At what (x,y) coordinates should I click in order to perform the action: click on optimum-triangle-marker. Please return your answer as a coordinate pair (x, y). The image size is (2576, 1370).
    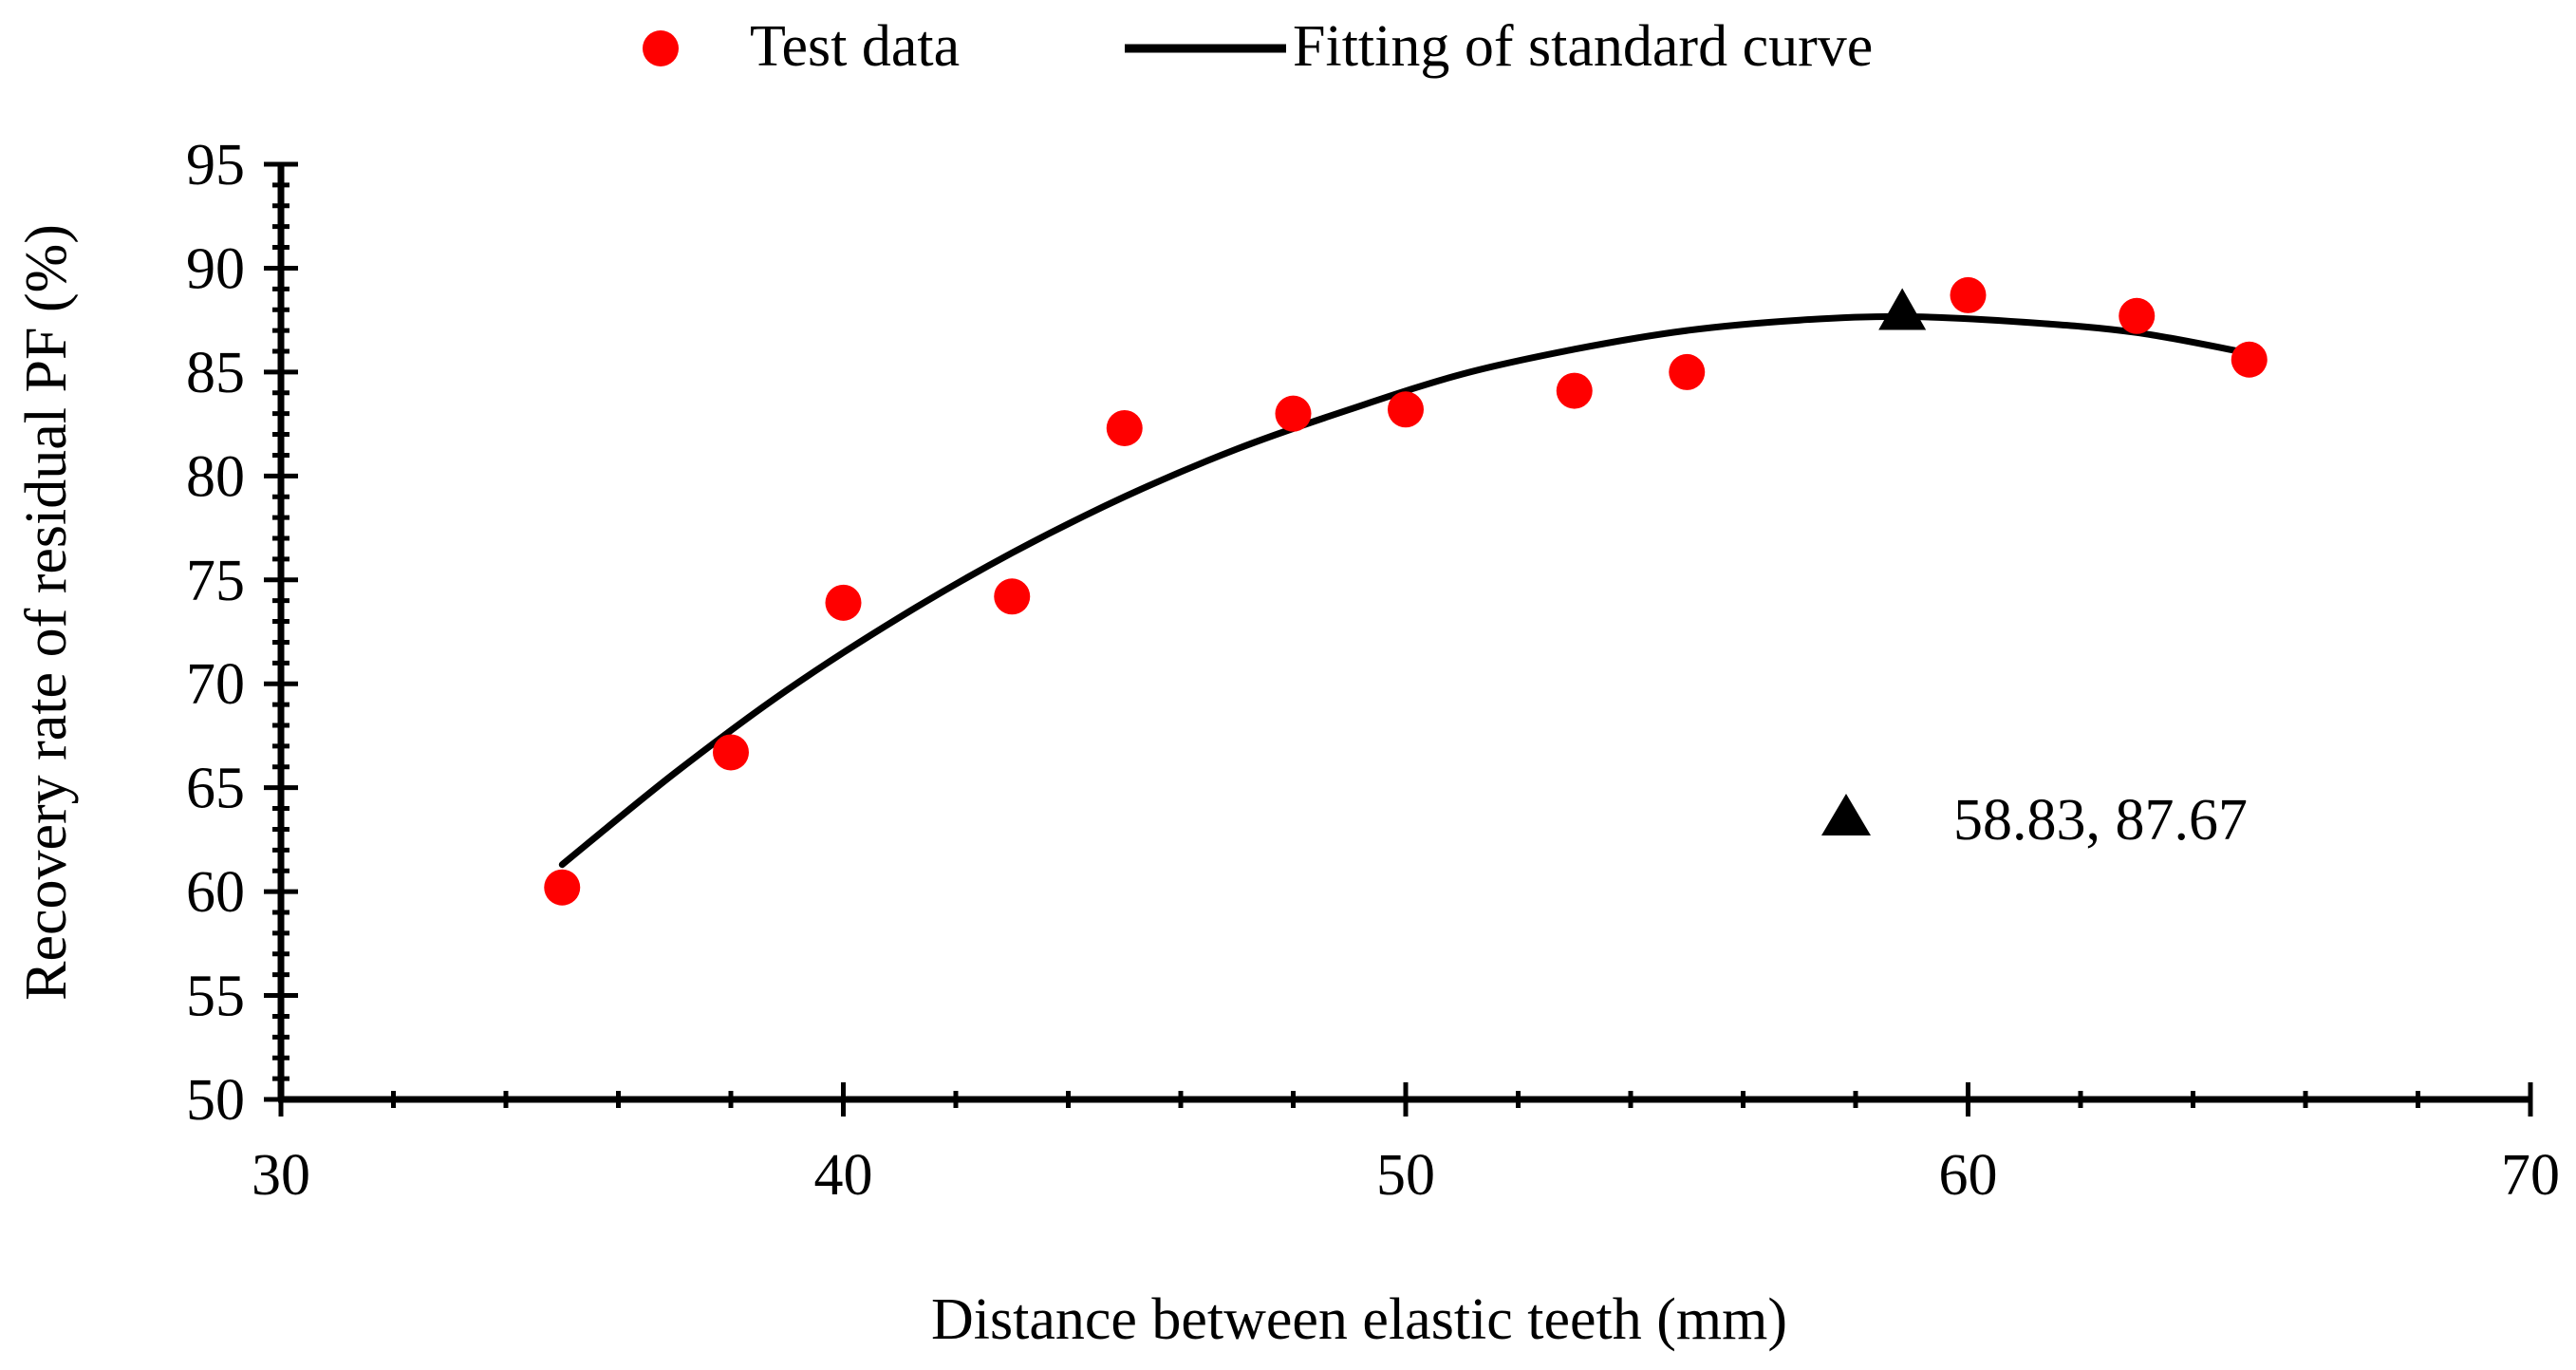
    Looking at the image, I should click on (1902, 309).